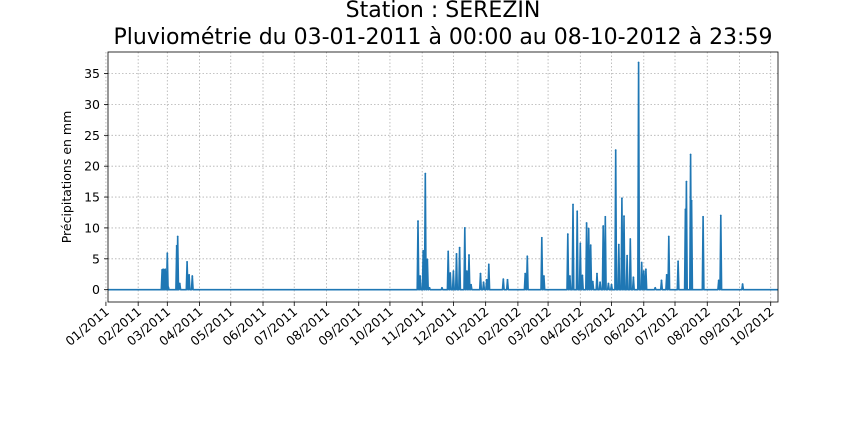 The image size is (864, 432). I want to click on chart-title: Station : SEREZIN, so click(443, 11).